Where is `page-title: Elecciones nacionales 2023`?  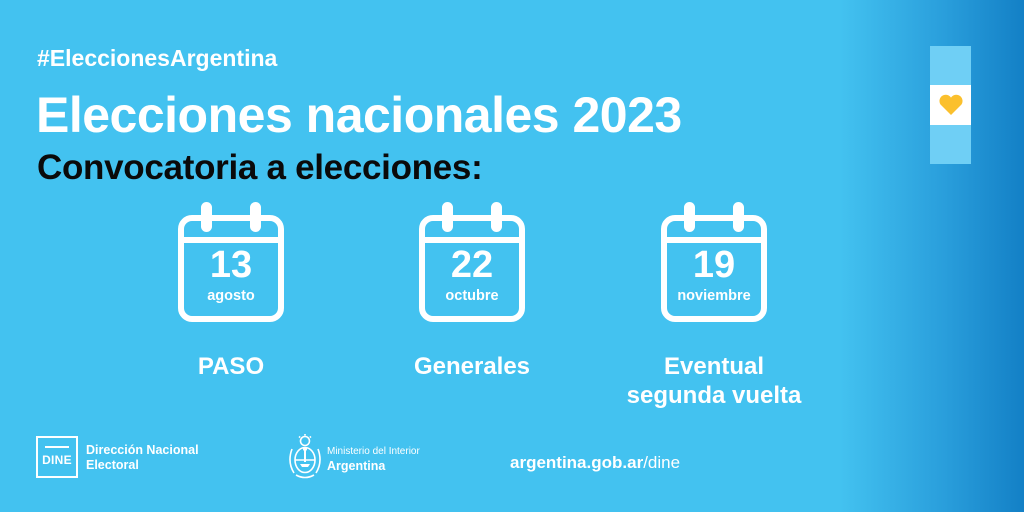
page-title: Elecciones nacionales 2023 is located at coordinates (359, 115).